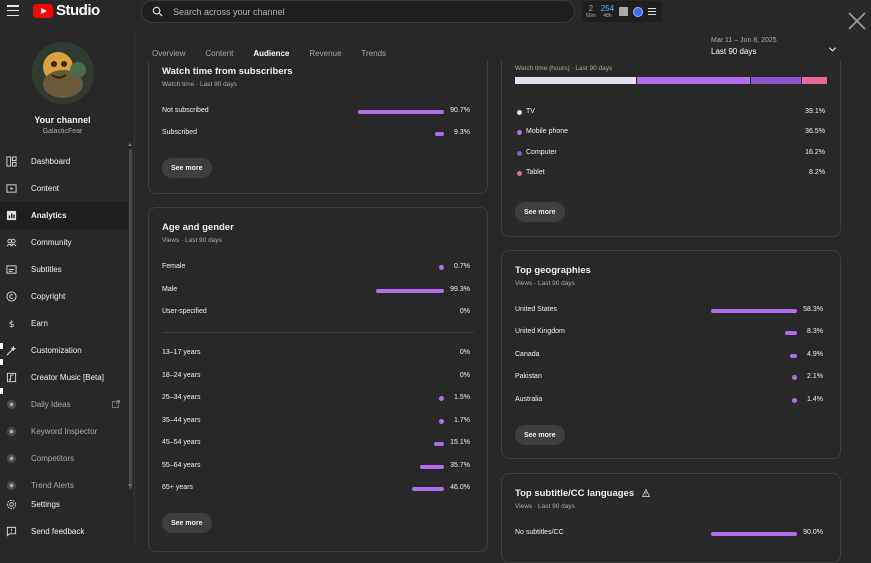  I want to click on sidebar-item-customization: Customization, so click(64, 350).